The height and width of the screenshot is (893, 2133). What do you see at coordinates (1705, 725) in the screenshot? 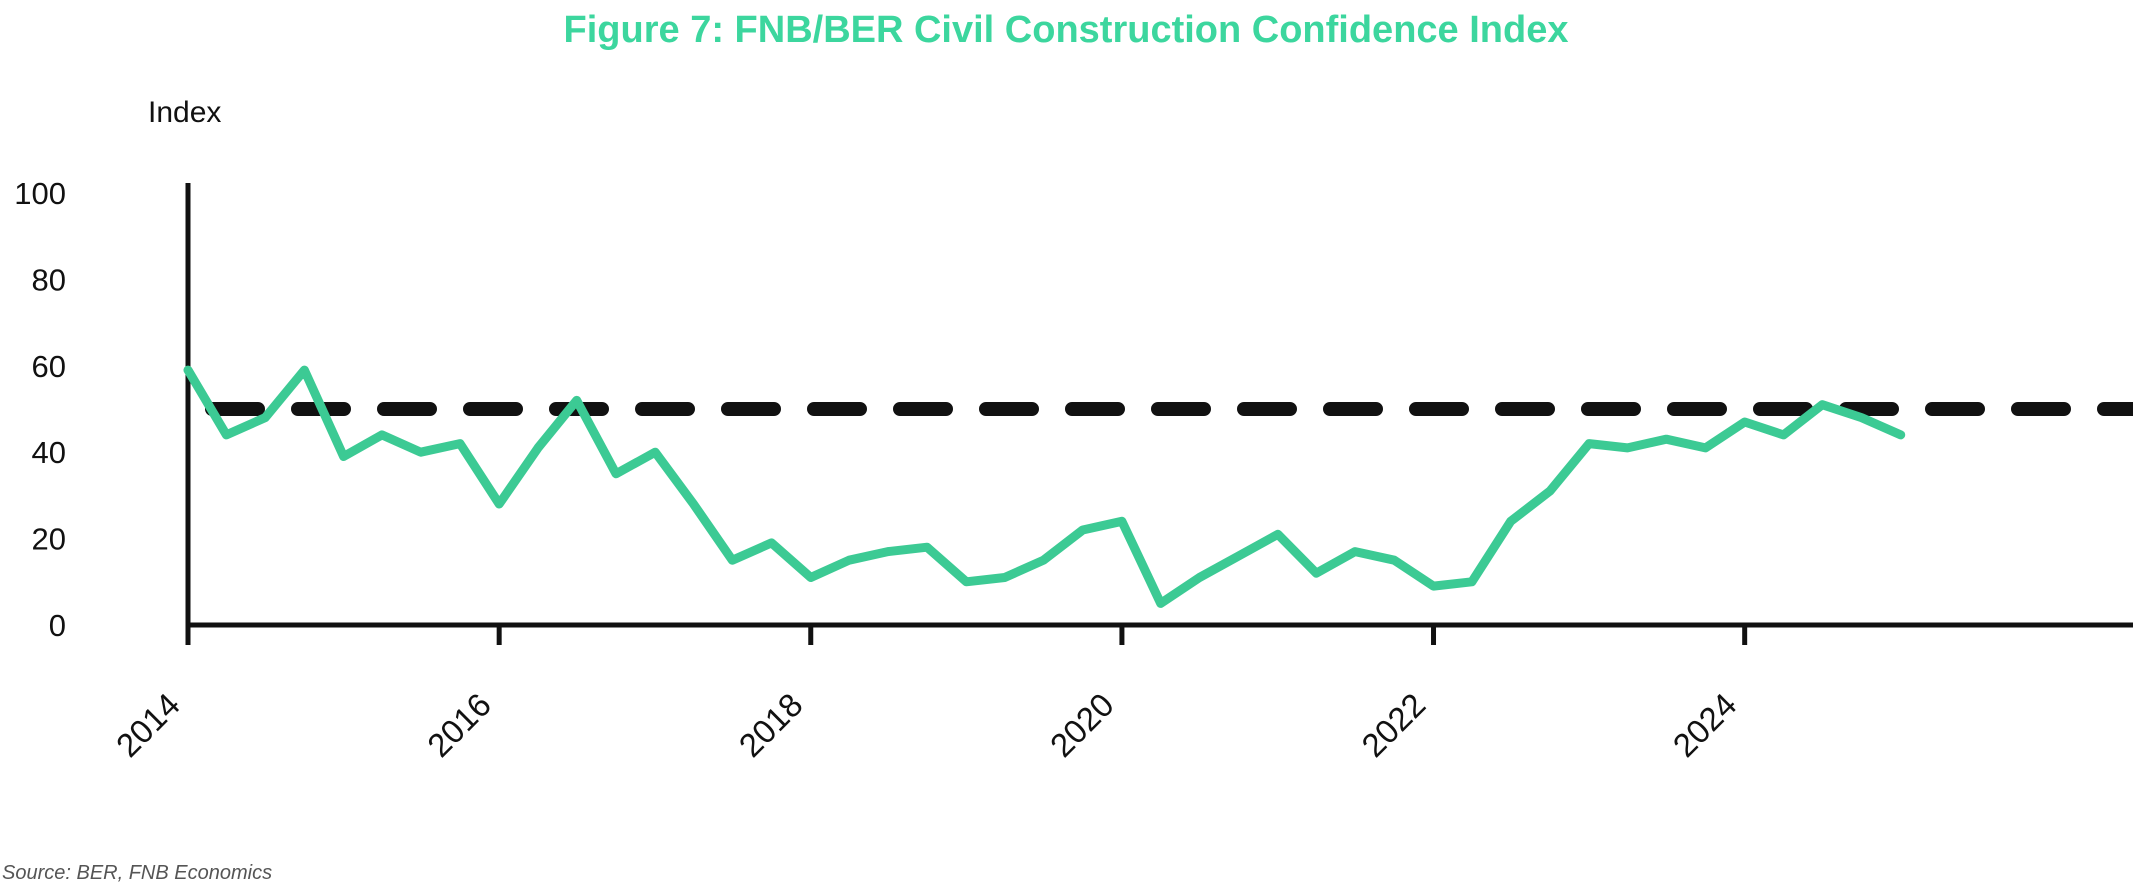
I see `x-tick-label-2024: 2024` at bounding box center [1705, 725].